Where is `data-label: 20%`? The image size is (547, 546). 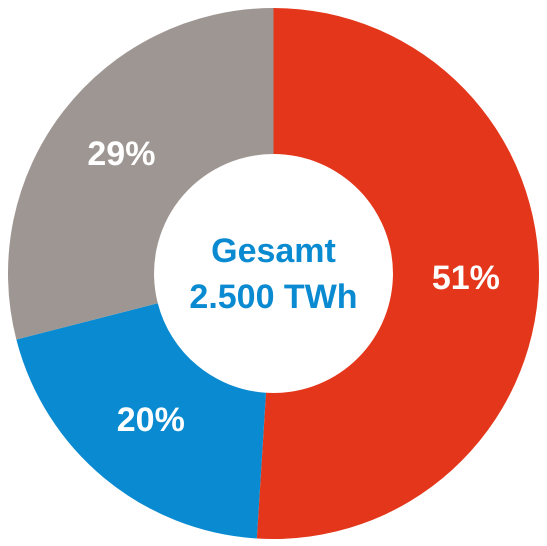
data-label: 20% is located at coordinates (150, 420).